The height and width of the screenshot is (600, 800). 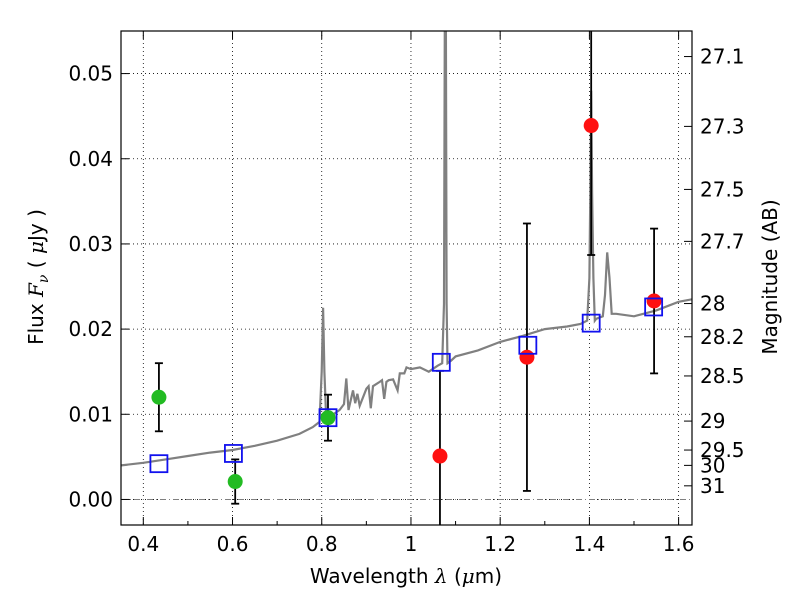 What do you see at coordinates (589, 544) in the screenshot?
I see `x-tick-label: 1.4` at bounding box center [589, 544].